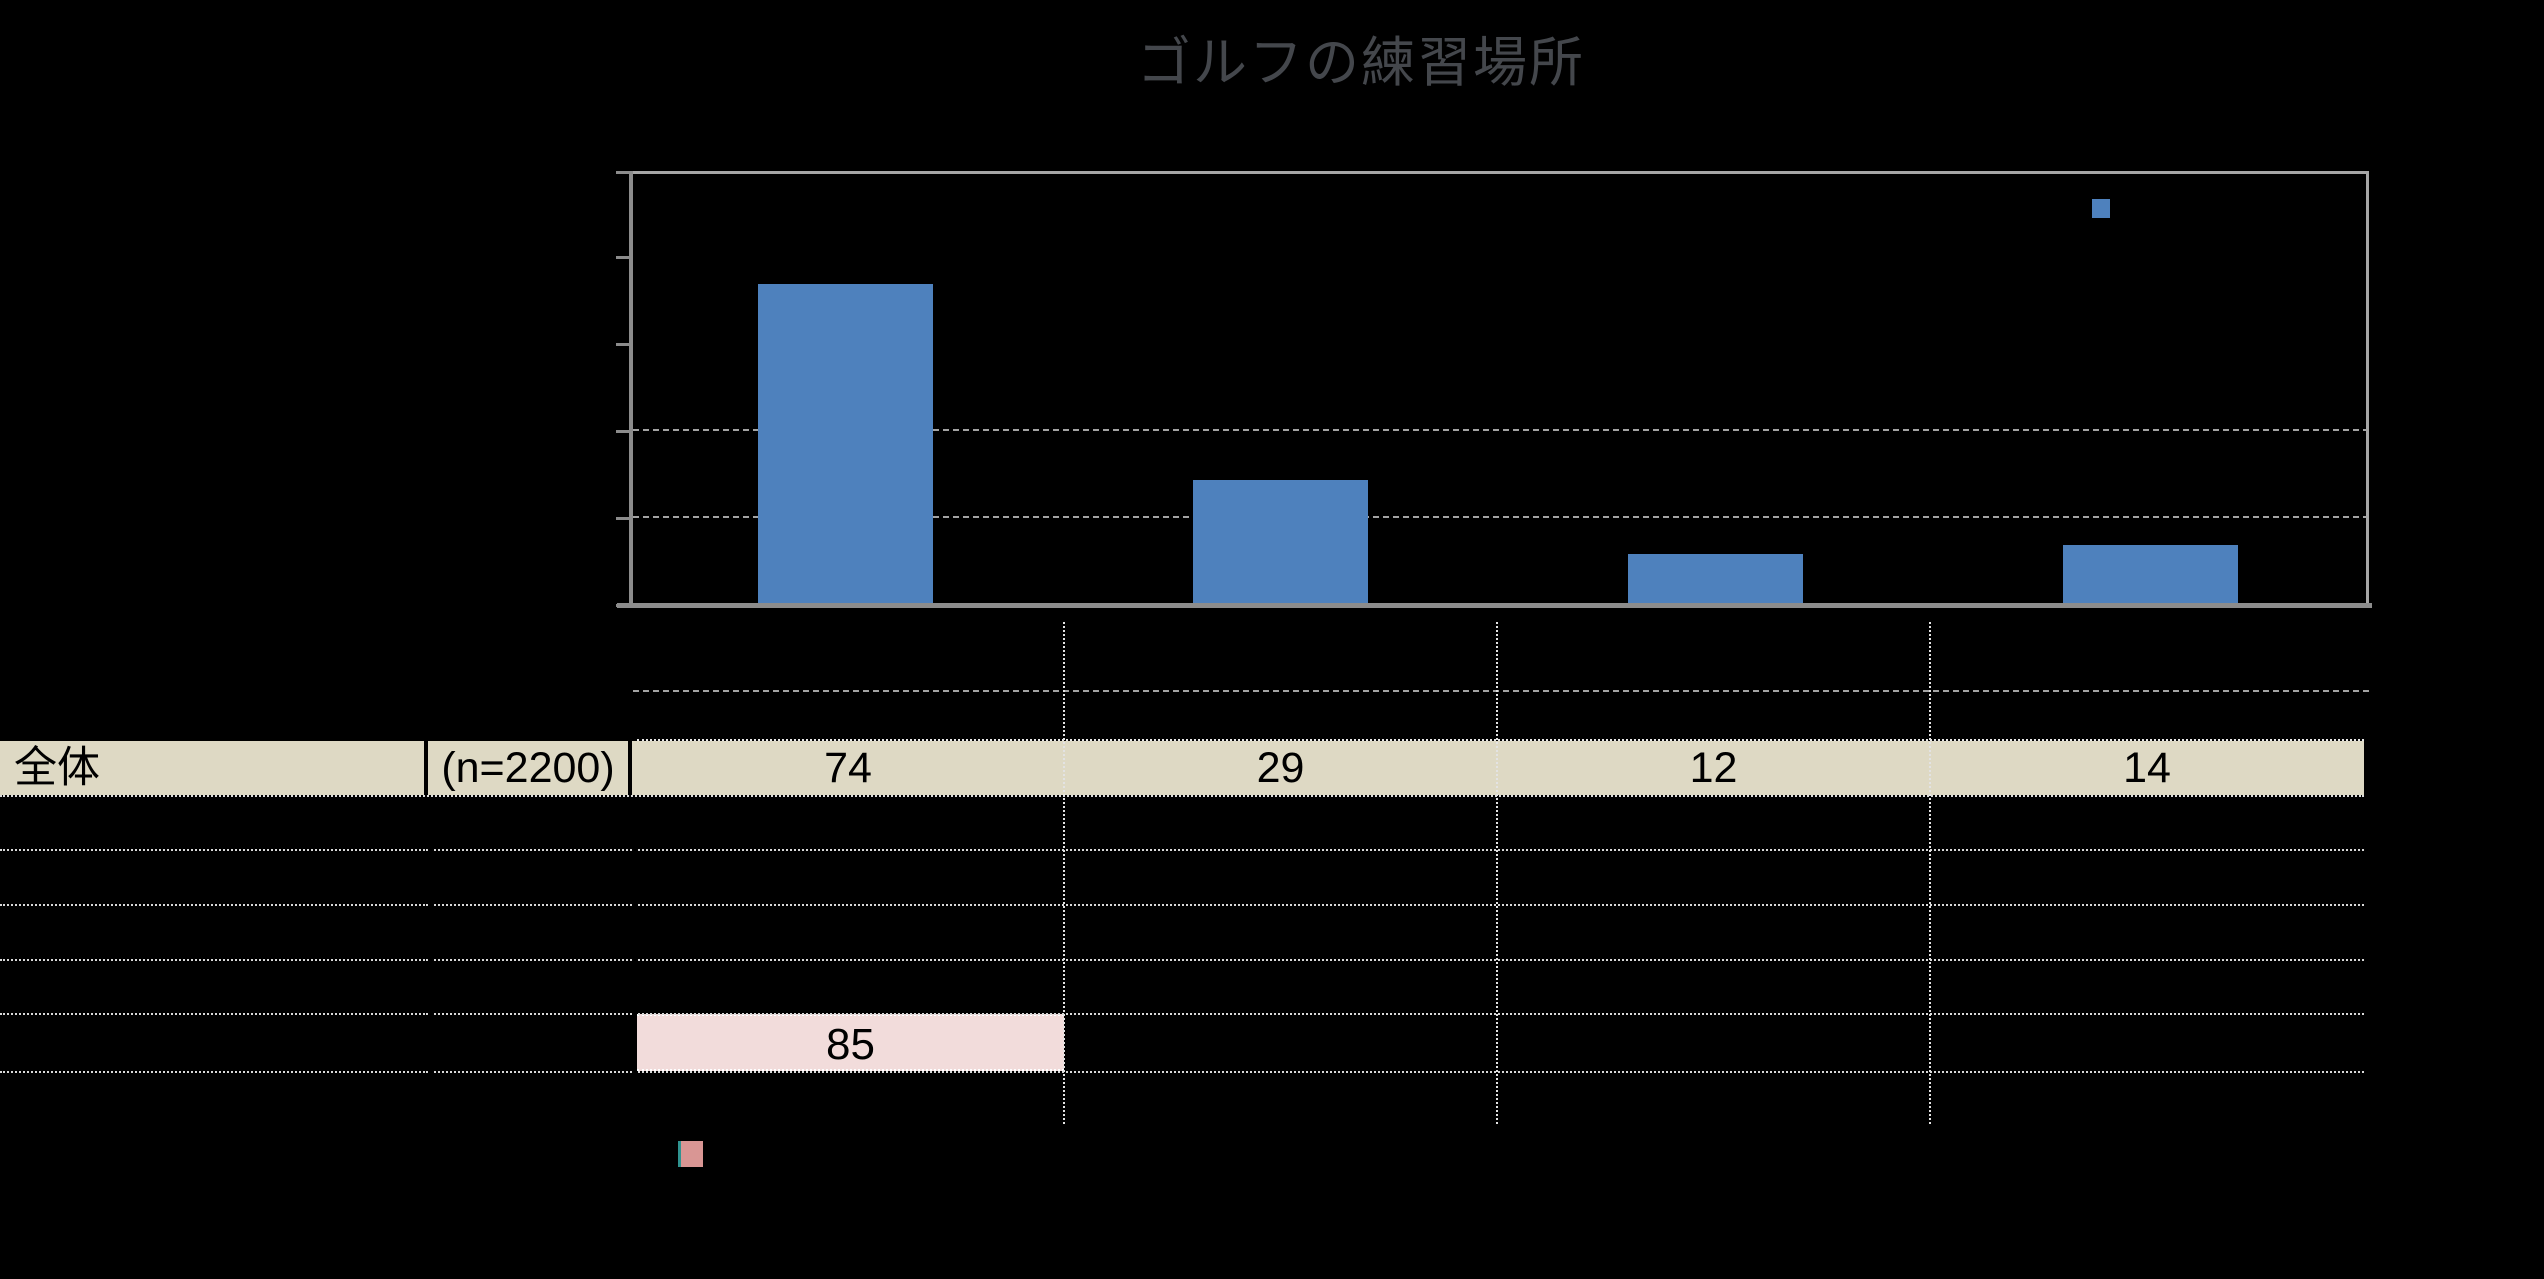  I want to click on sample-size-cell: (n=2200), so click(530, 768).